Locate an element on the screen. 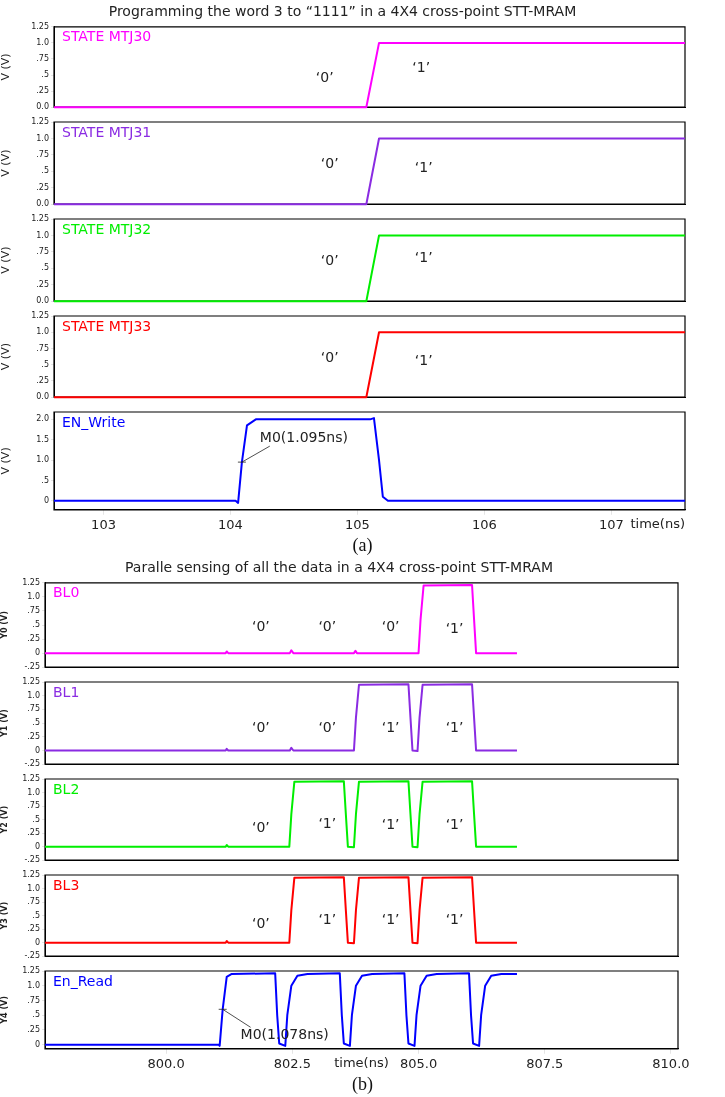  x-tick-label: 802.5 is located at coordinates (292, 1063).